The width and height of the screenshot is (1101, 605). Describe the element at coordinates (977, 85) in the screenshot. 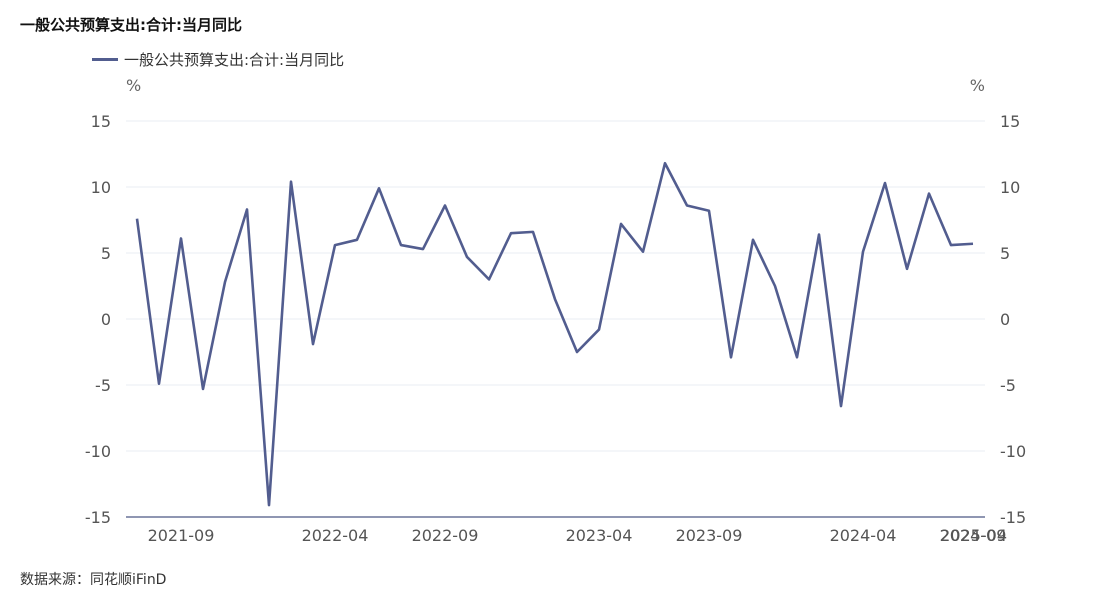

I see `right-axis-unit: %` at that location.